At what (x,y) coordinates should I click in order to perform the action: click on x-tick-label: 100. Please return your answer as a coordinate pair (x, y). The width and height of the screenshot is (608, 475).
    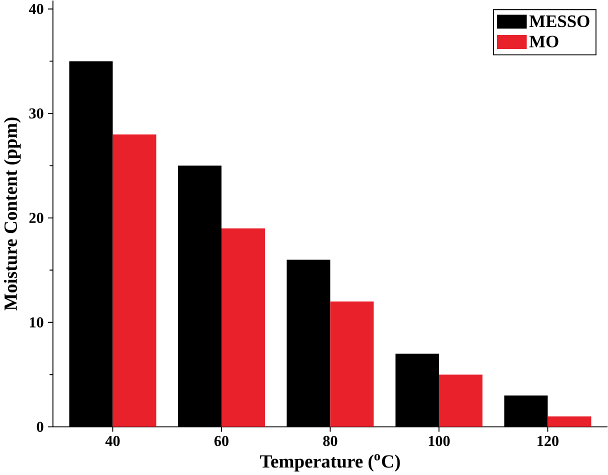
    Looking at the image, I should click on (439, 441).